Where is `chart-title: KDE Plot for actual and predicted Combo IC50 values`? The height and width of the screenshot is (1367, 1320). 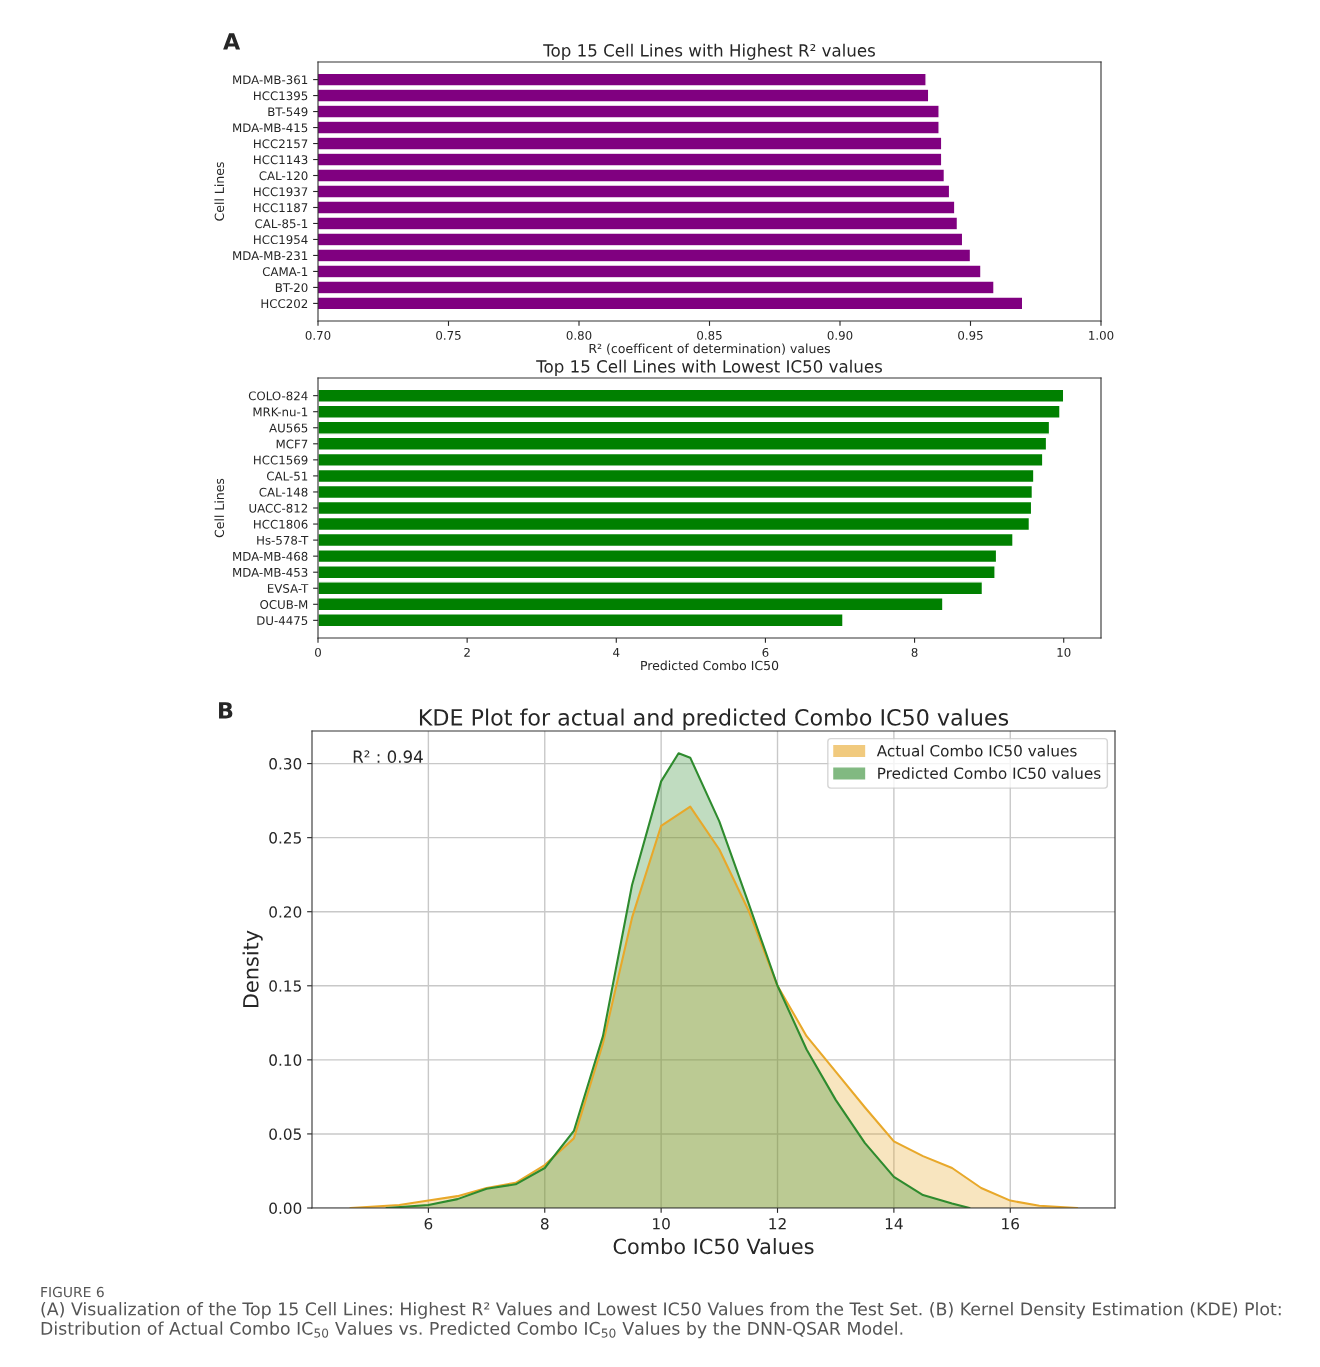
chart-title: KDE Plot for actual and predicted Combo IC50 values is located at coordinates (714, 719).